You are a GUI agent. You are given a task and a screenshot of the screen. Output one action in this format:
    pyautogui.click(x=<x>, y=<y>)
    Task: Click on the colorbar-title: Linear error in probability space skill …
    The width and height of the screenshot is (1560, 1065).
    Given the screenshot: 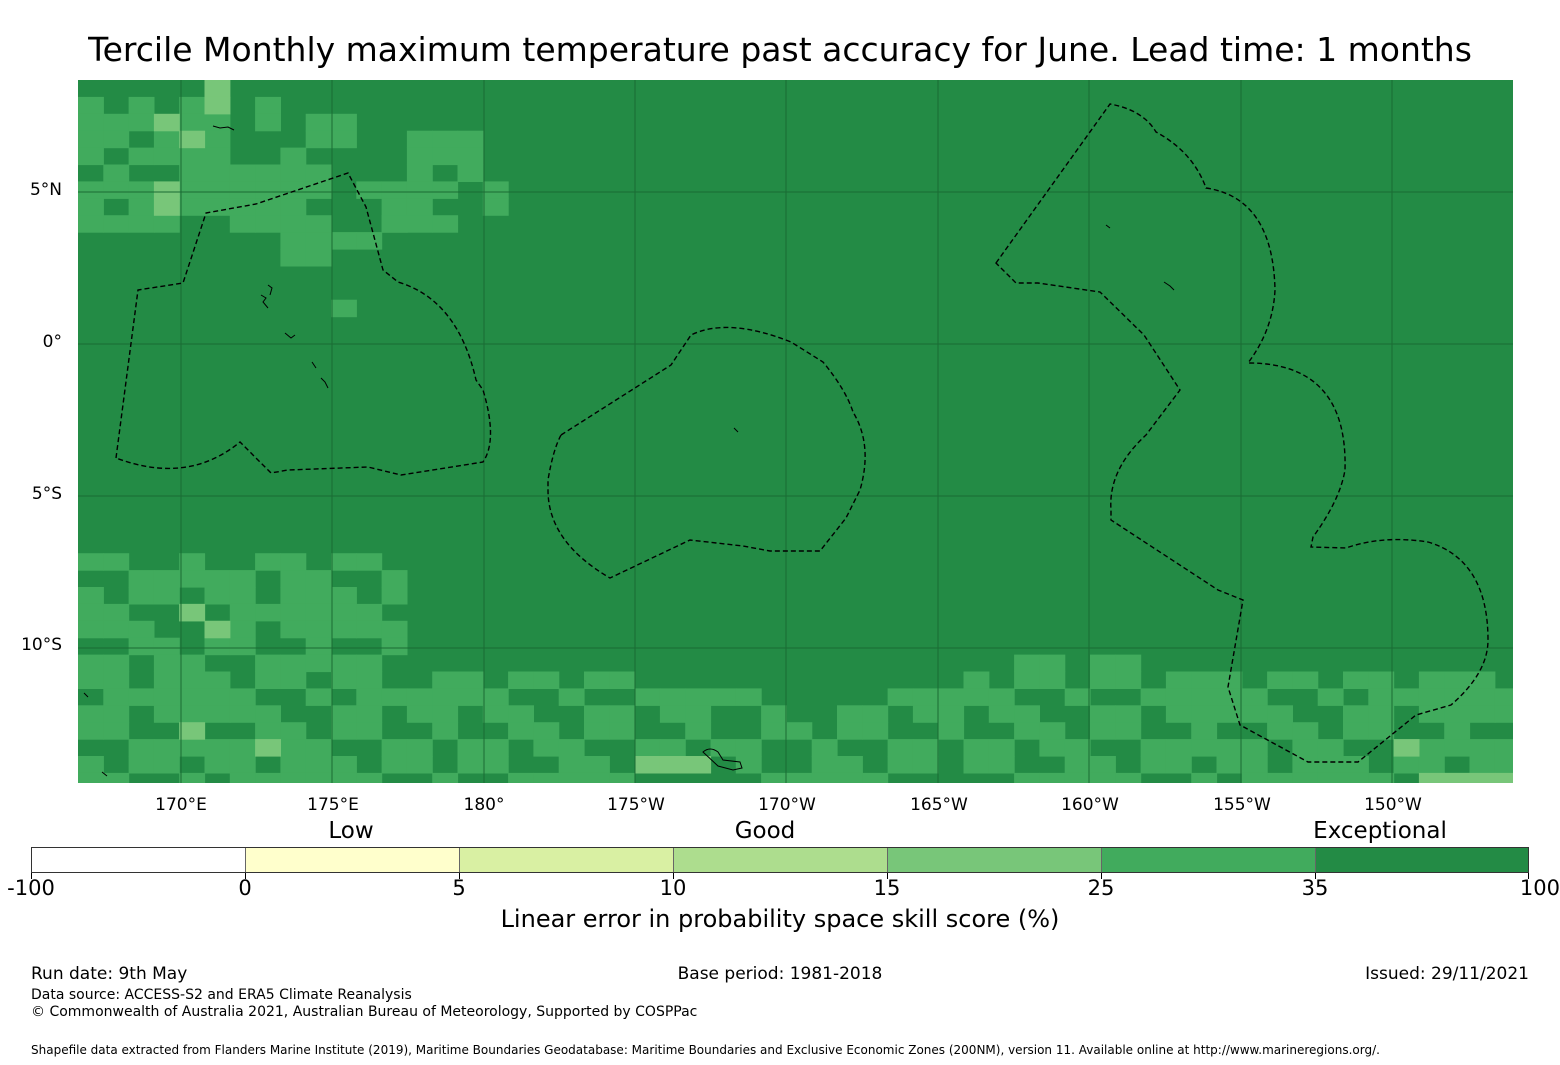 What is the action you would take?
    pyautogui.click(x=780, y=919)
    